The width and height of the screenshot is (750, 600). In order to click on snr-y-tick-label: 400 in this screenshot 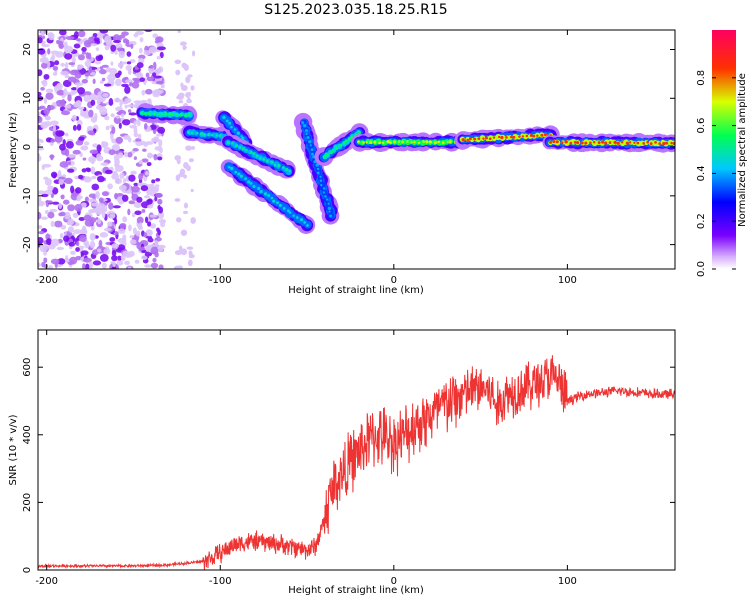, I will do `click(27, 434)`.